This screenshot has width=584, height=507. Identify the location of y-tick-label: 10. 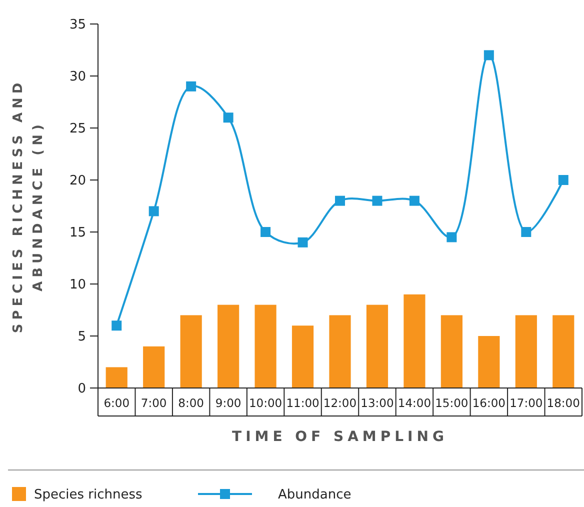
(77, 285).